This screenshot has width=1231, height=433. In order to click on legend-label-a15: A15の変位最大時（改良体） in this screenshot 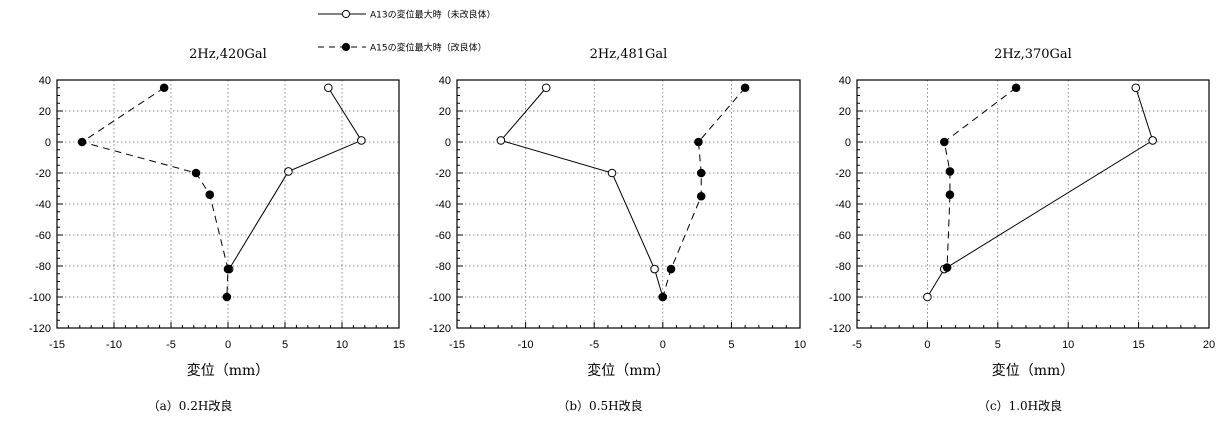, I will do `click(428, 48)`.